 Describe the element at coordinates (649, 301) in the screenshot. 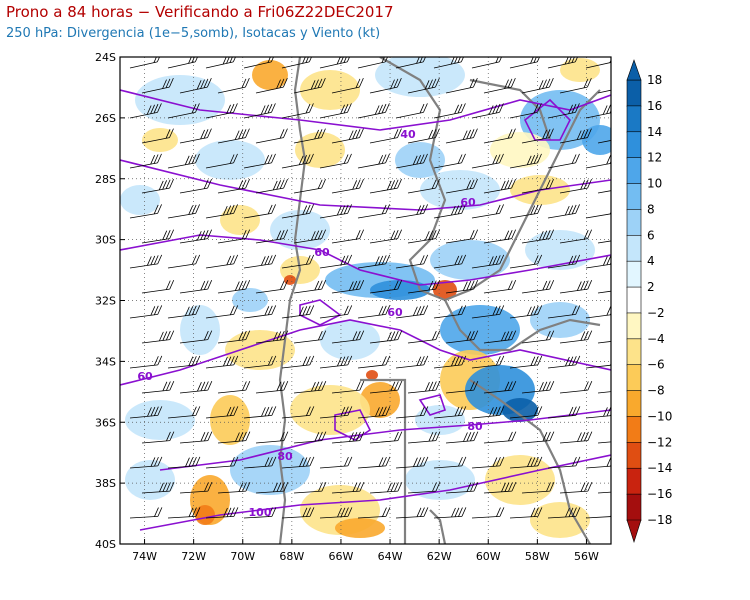

I see `colorbar: 18 16 14 12 10 8 6 4 2 −2 −4 −6 −8 −10 −12 −14 −16 −18` at that location.